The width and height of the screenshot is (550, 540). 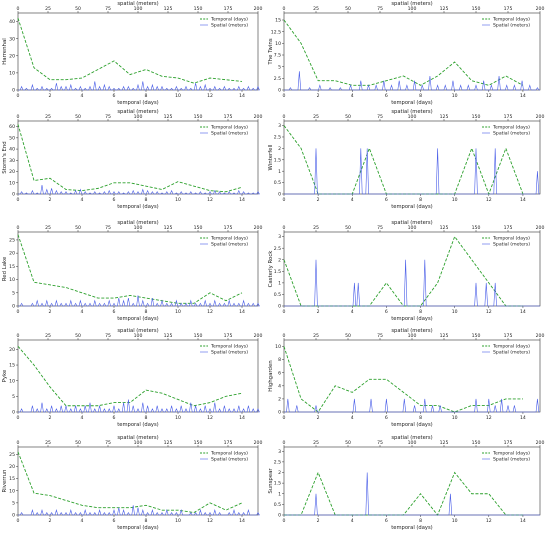 What do you see at coordinates (12, 455) in the screenshot?
I see `y-tick-label: 25` at bounding box center [12, 455].